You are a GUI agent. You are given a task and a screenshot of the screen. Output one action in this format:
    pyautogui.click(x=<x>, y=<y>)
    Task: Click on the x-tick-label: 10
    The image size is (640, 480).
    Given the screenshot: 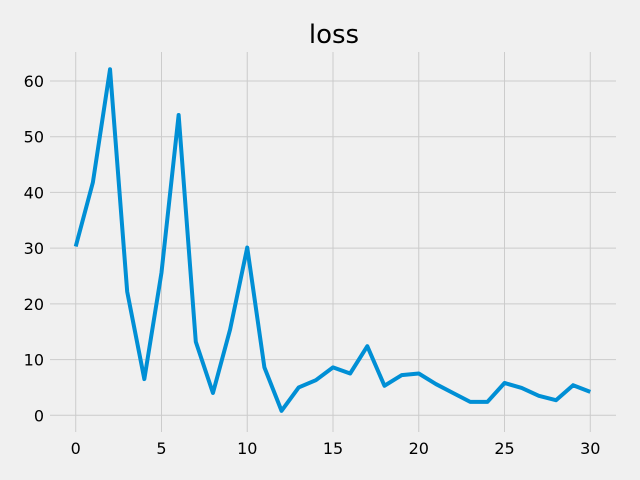 What is the action you would take?
    pyautogui.click(x=247, y=448)
    